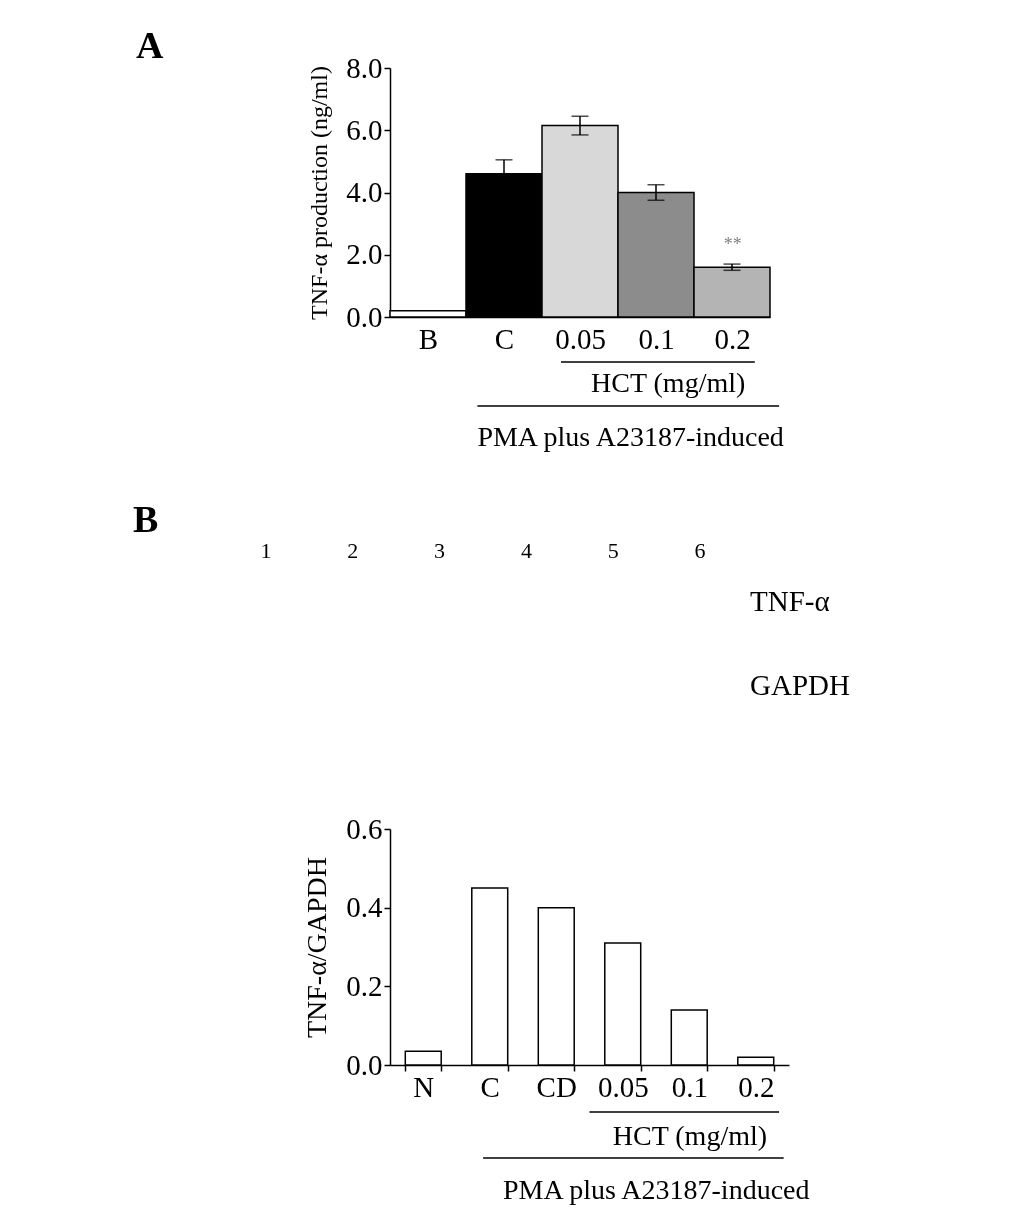 Image resolution: width=1033 pixels, height=1215 pixels. Describe the element at coordinates (526, 550) in the screenshot. I see `text: 4` at that location.